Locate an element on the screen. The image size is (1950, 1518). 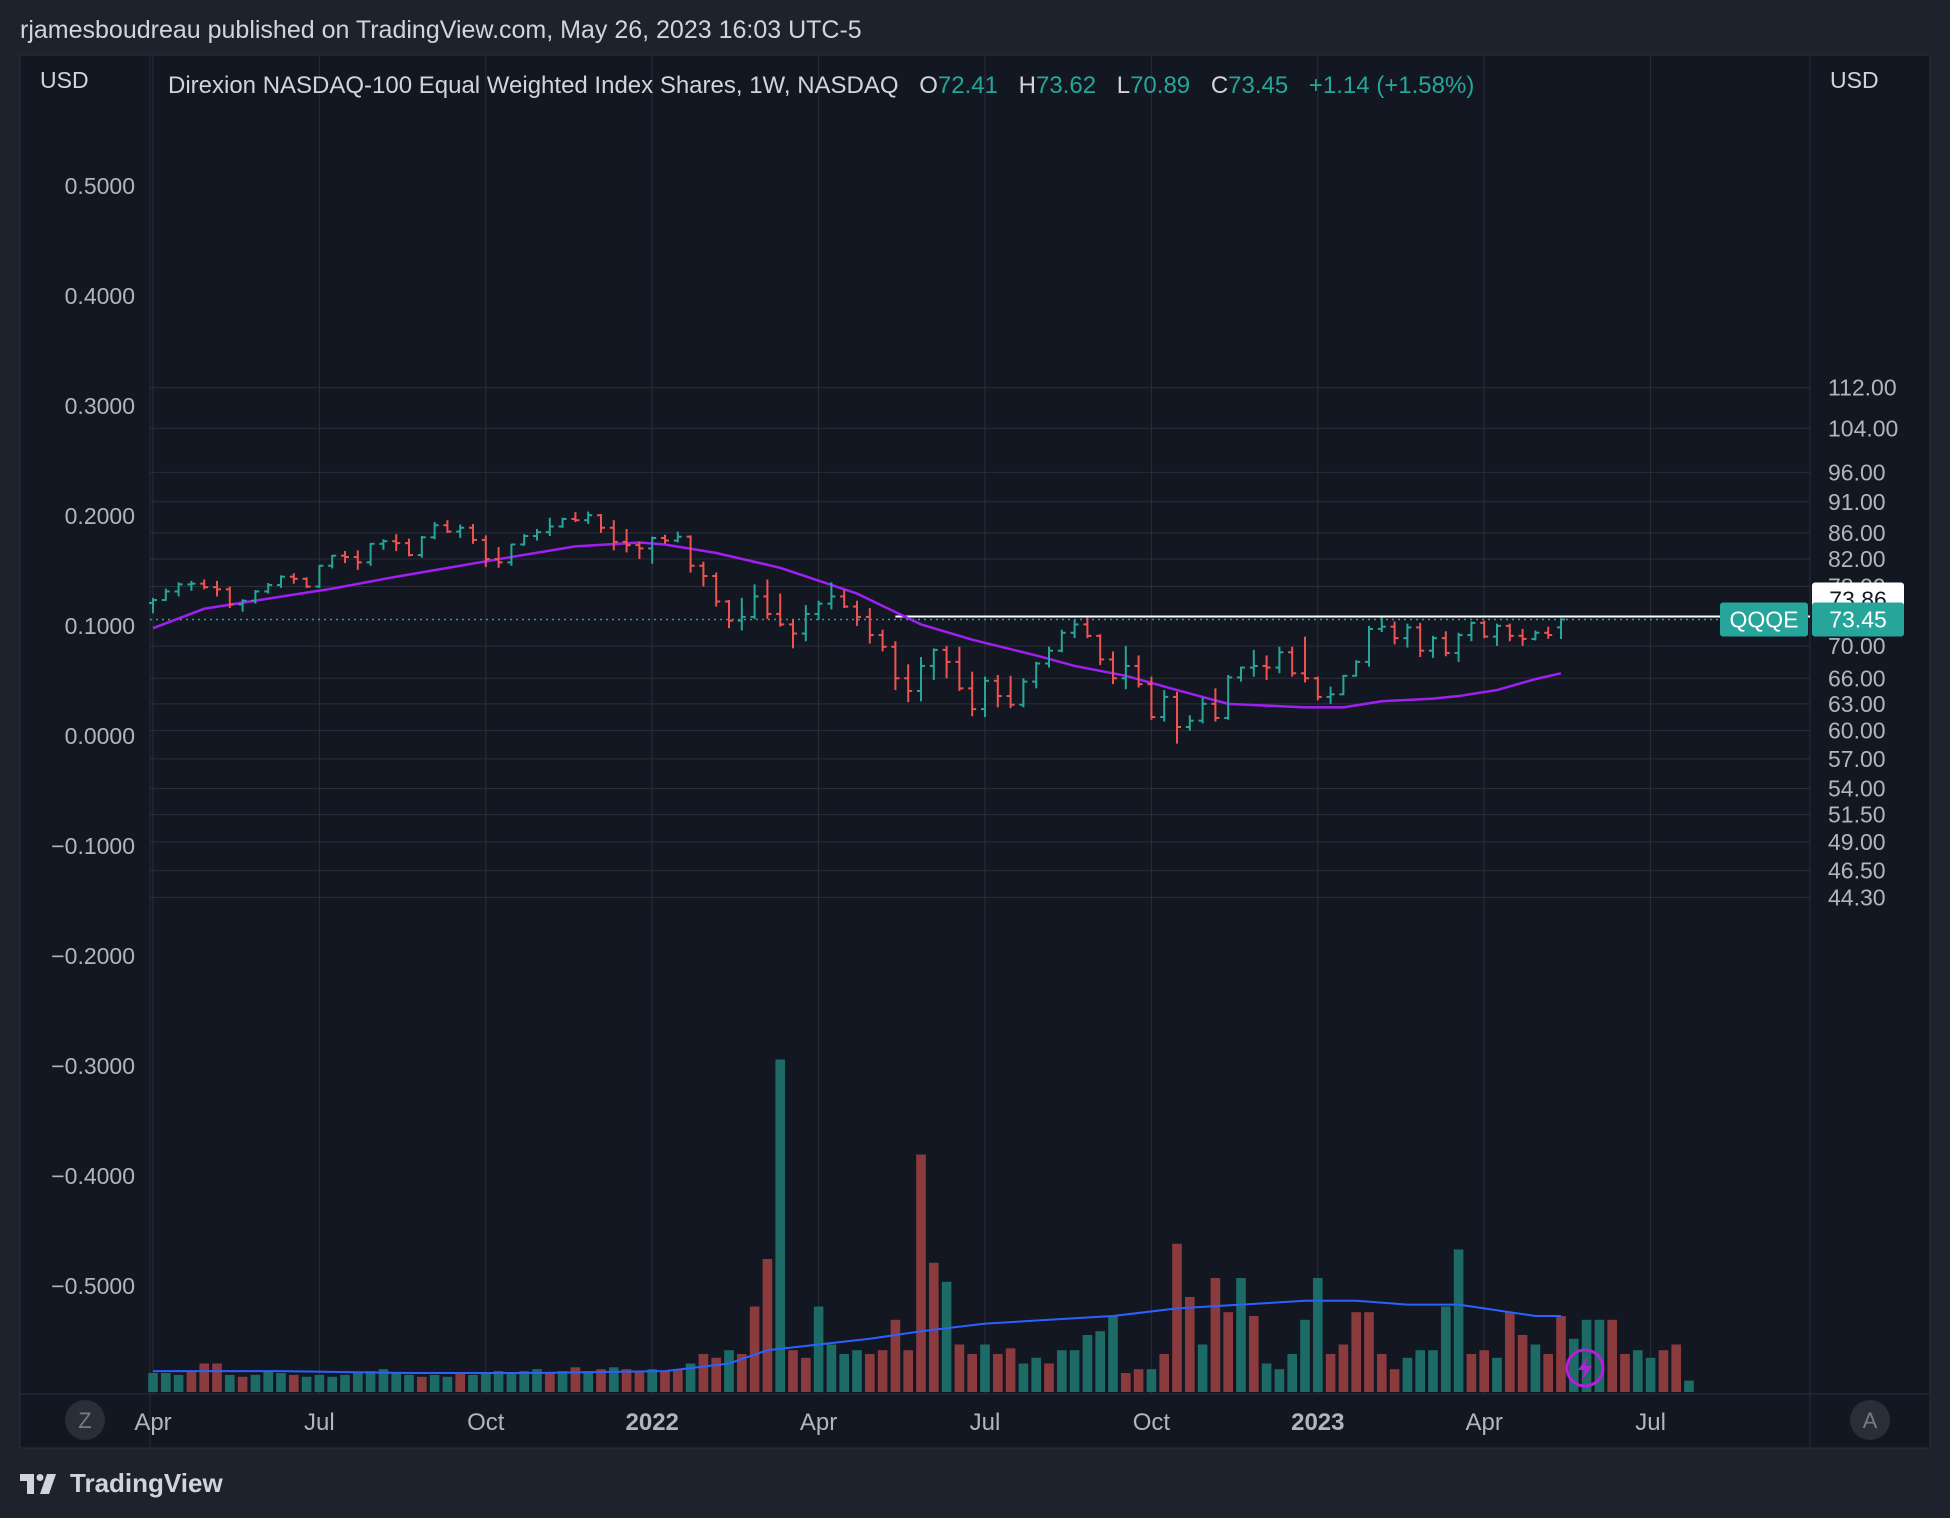
time-axis-ticks: Apr Jul Oct 2022 Apr Jul Oct 2023 Apr Jul is located at coordinates (900, 1422).